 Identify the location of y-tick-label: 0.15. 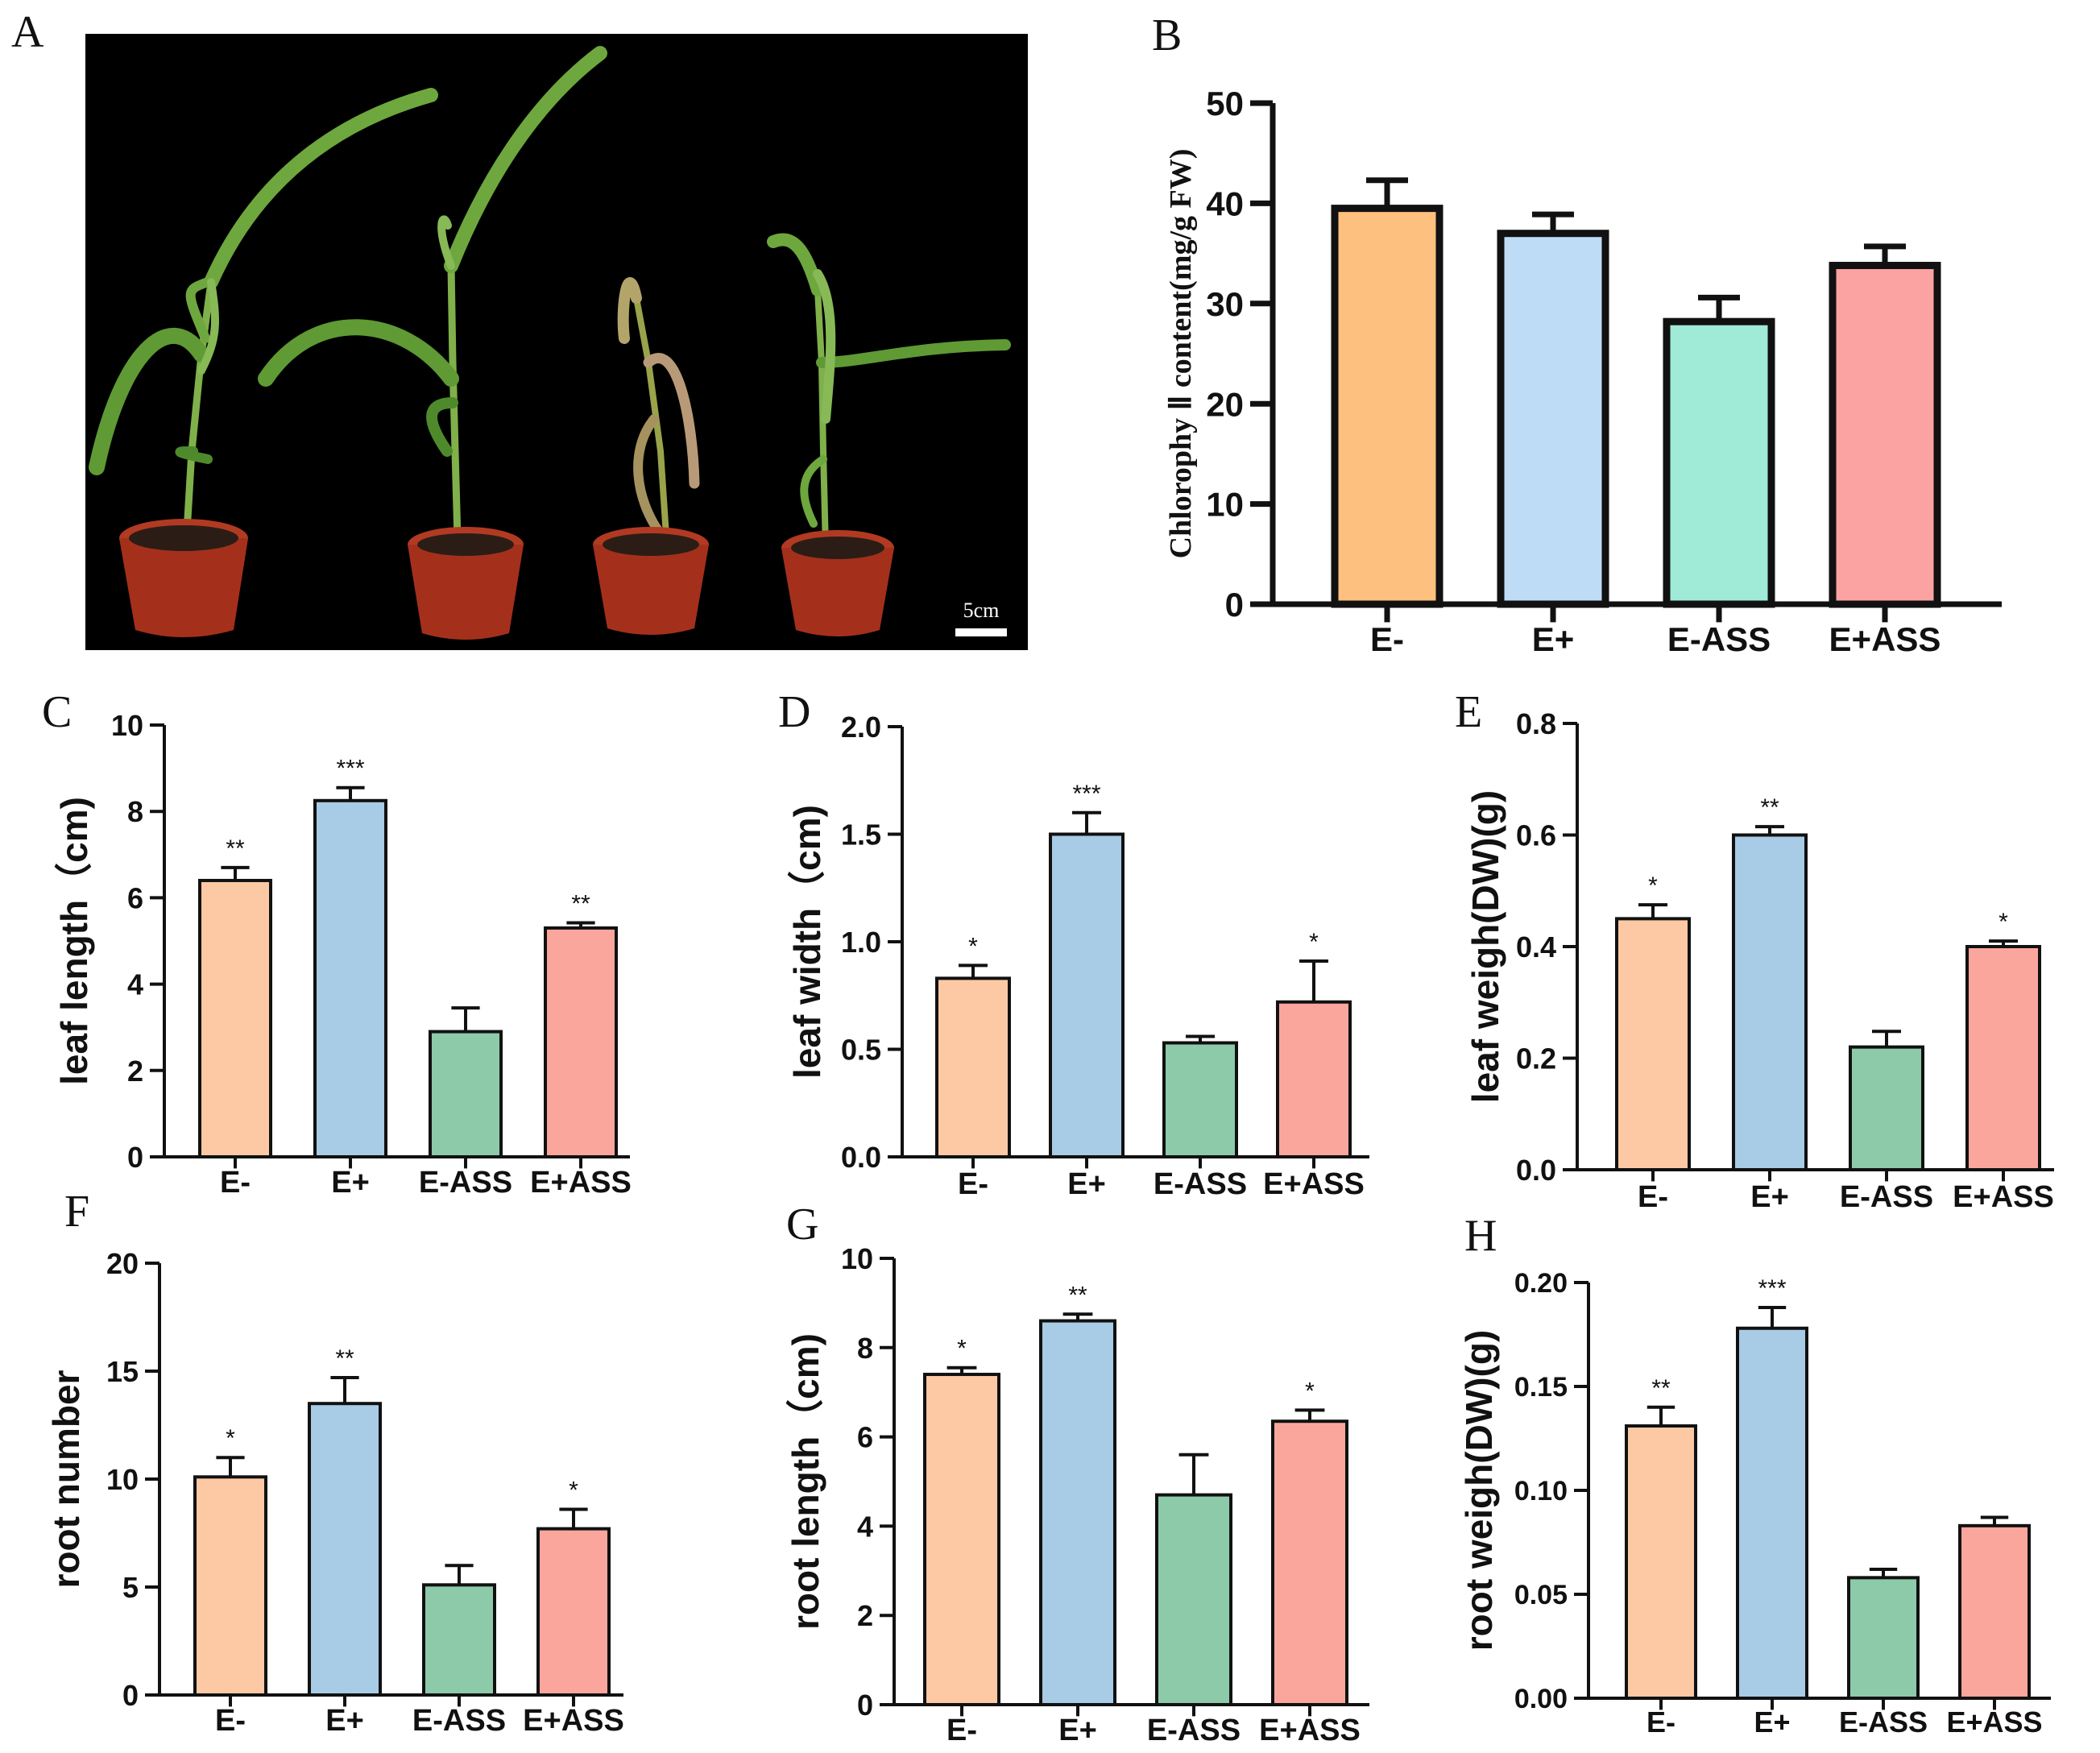
(1541, 1388).